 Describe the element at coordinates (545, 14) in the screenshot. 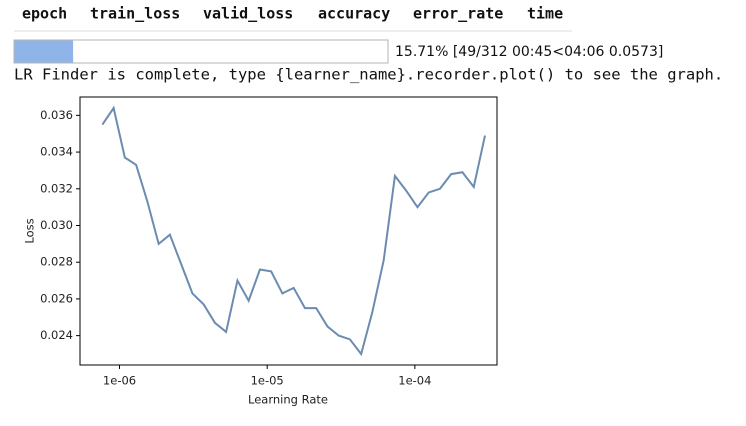

I see `column-header: time` at that location.